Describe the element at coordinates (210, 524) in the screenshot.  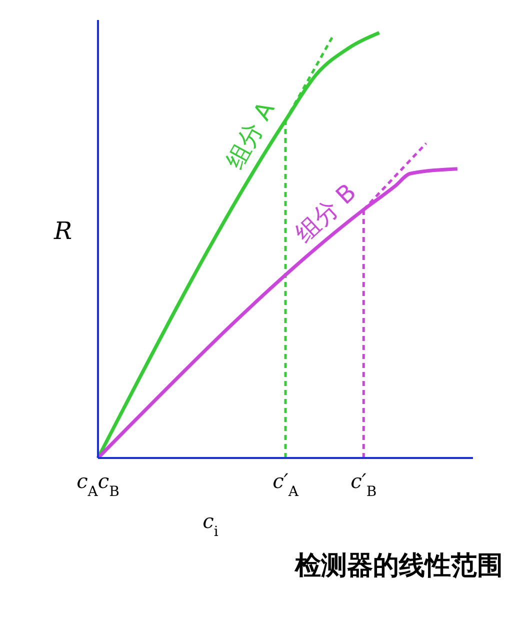
I see `x-axis-title: c$_{i}$` at that location.